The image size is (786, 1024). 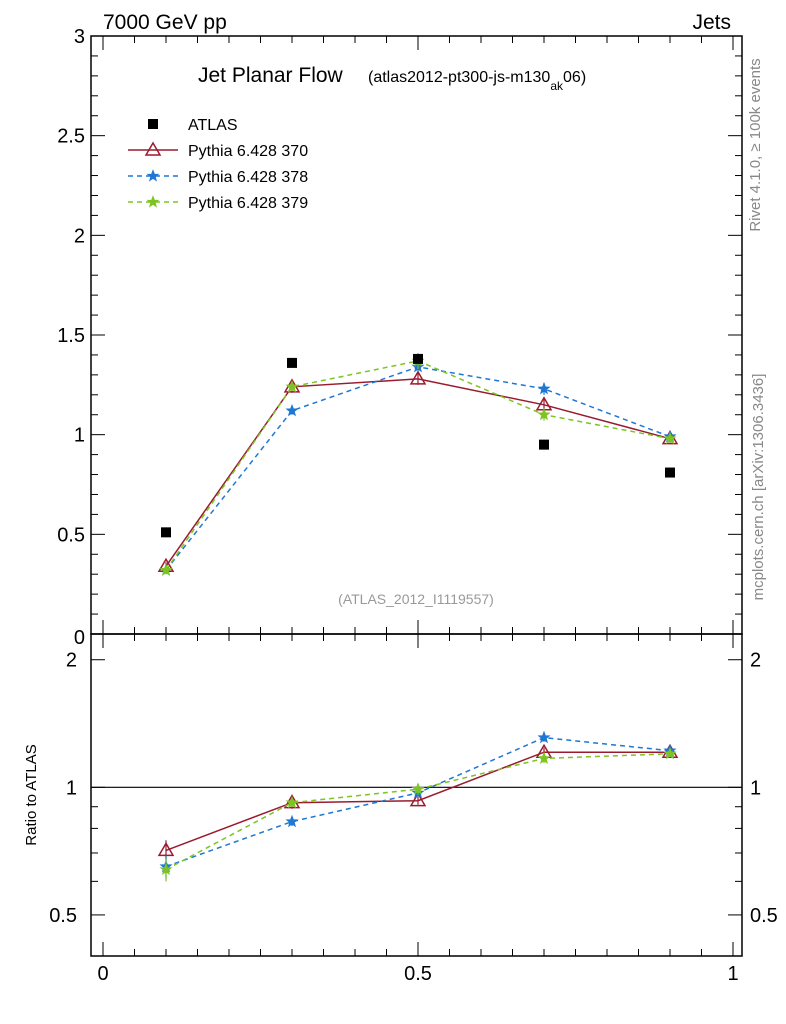 I want to click on legend-series-3-label: Pythia 6.428 379, so click(x=248, y=203).